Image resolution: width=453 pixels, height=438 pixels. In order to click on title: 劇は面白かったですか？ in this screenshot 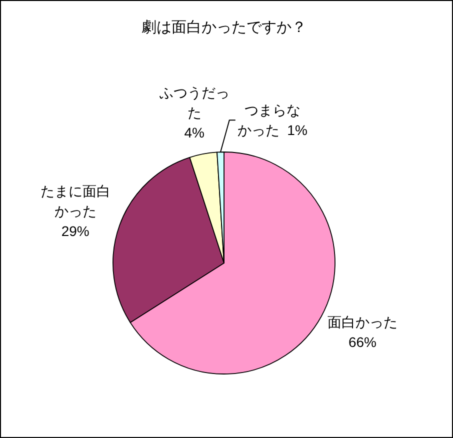, I will do `click(224, 27)`.